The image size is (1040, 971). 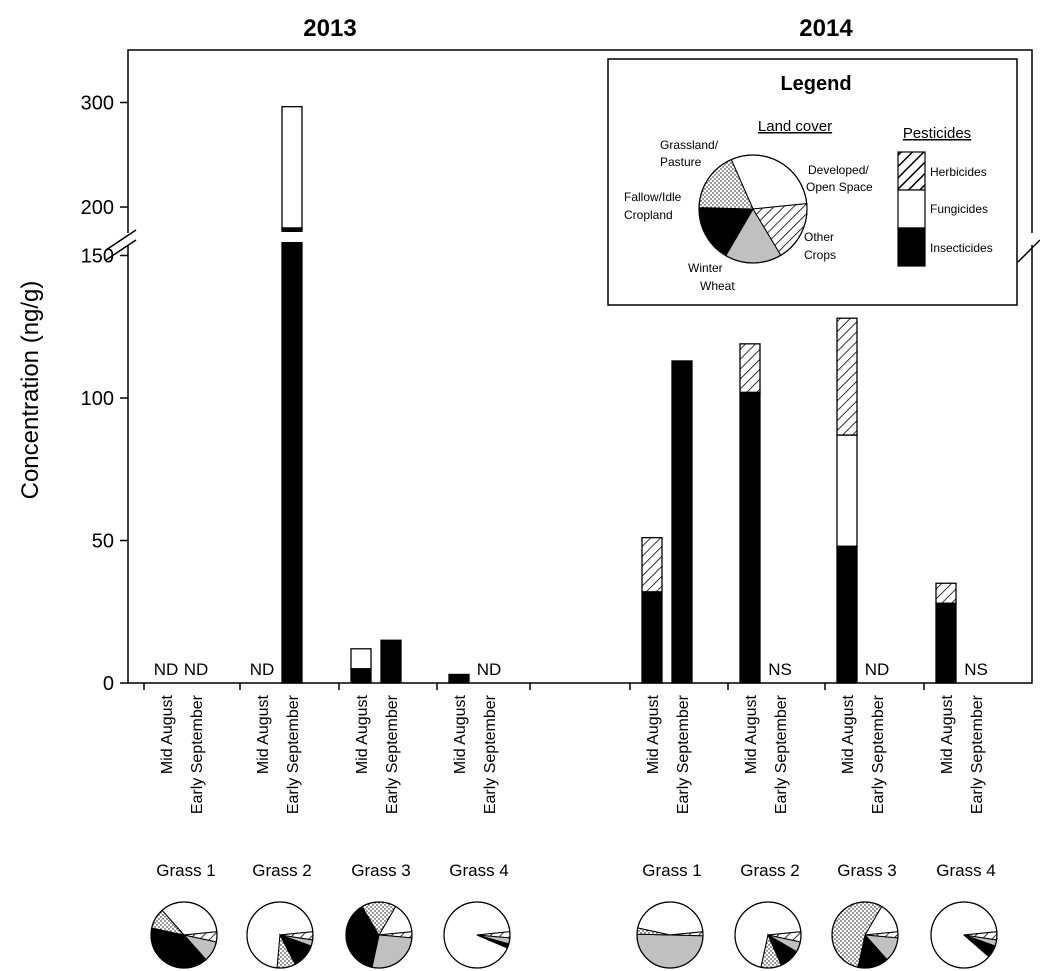 I want to click on legend-swatch-insecticides, so click(x=911, y=247).